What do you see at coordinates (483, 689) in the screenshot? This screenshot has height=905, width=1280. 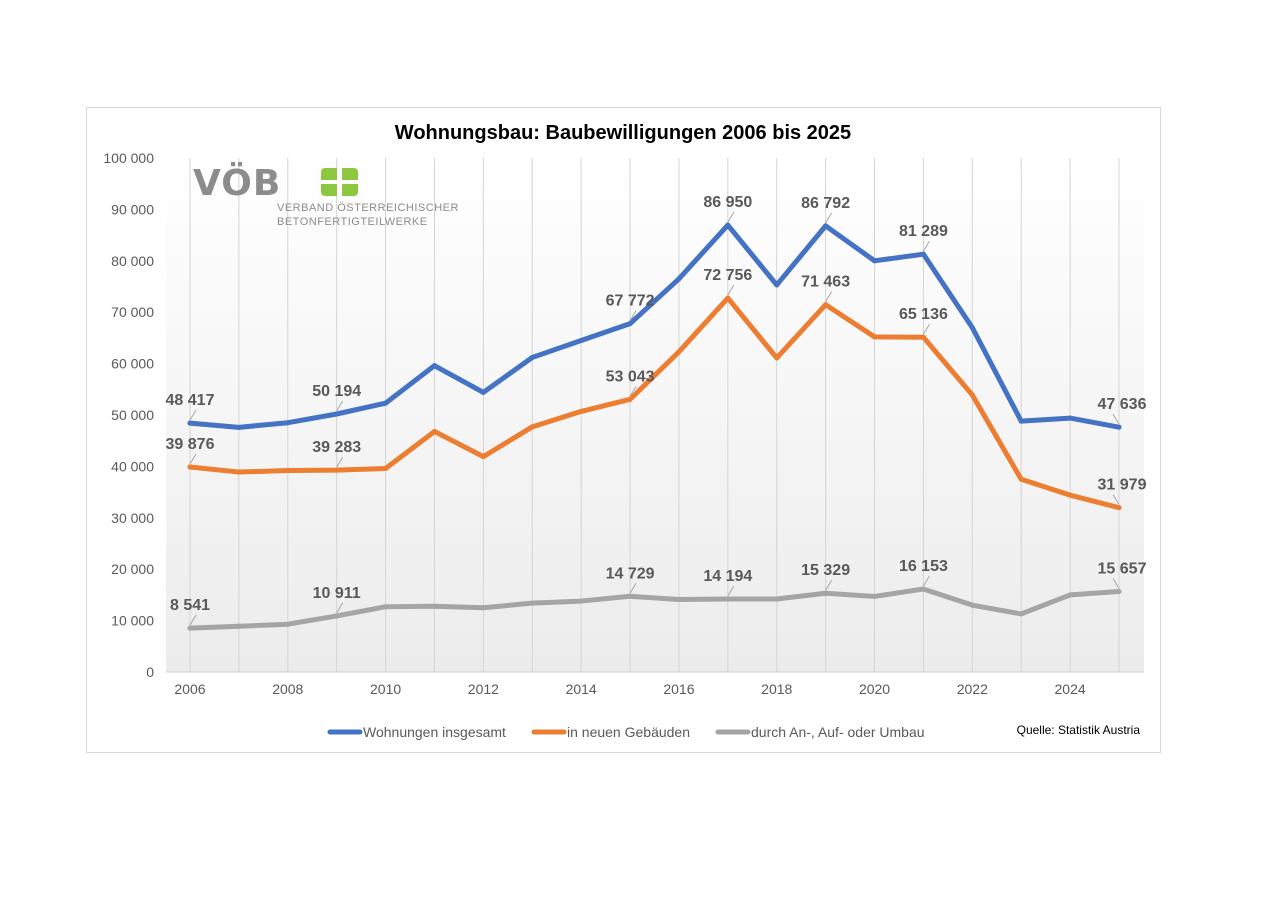 I see `x-tick-label: 2012` at bounding box center [483, 689].